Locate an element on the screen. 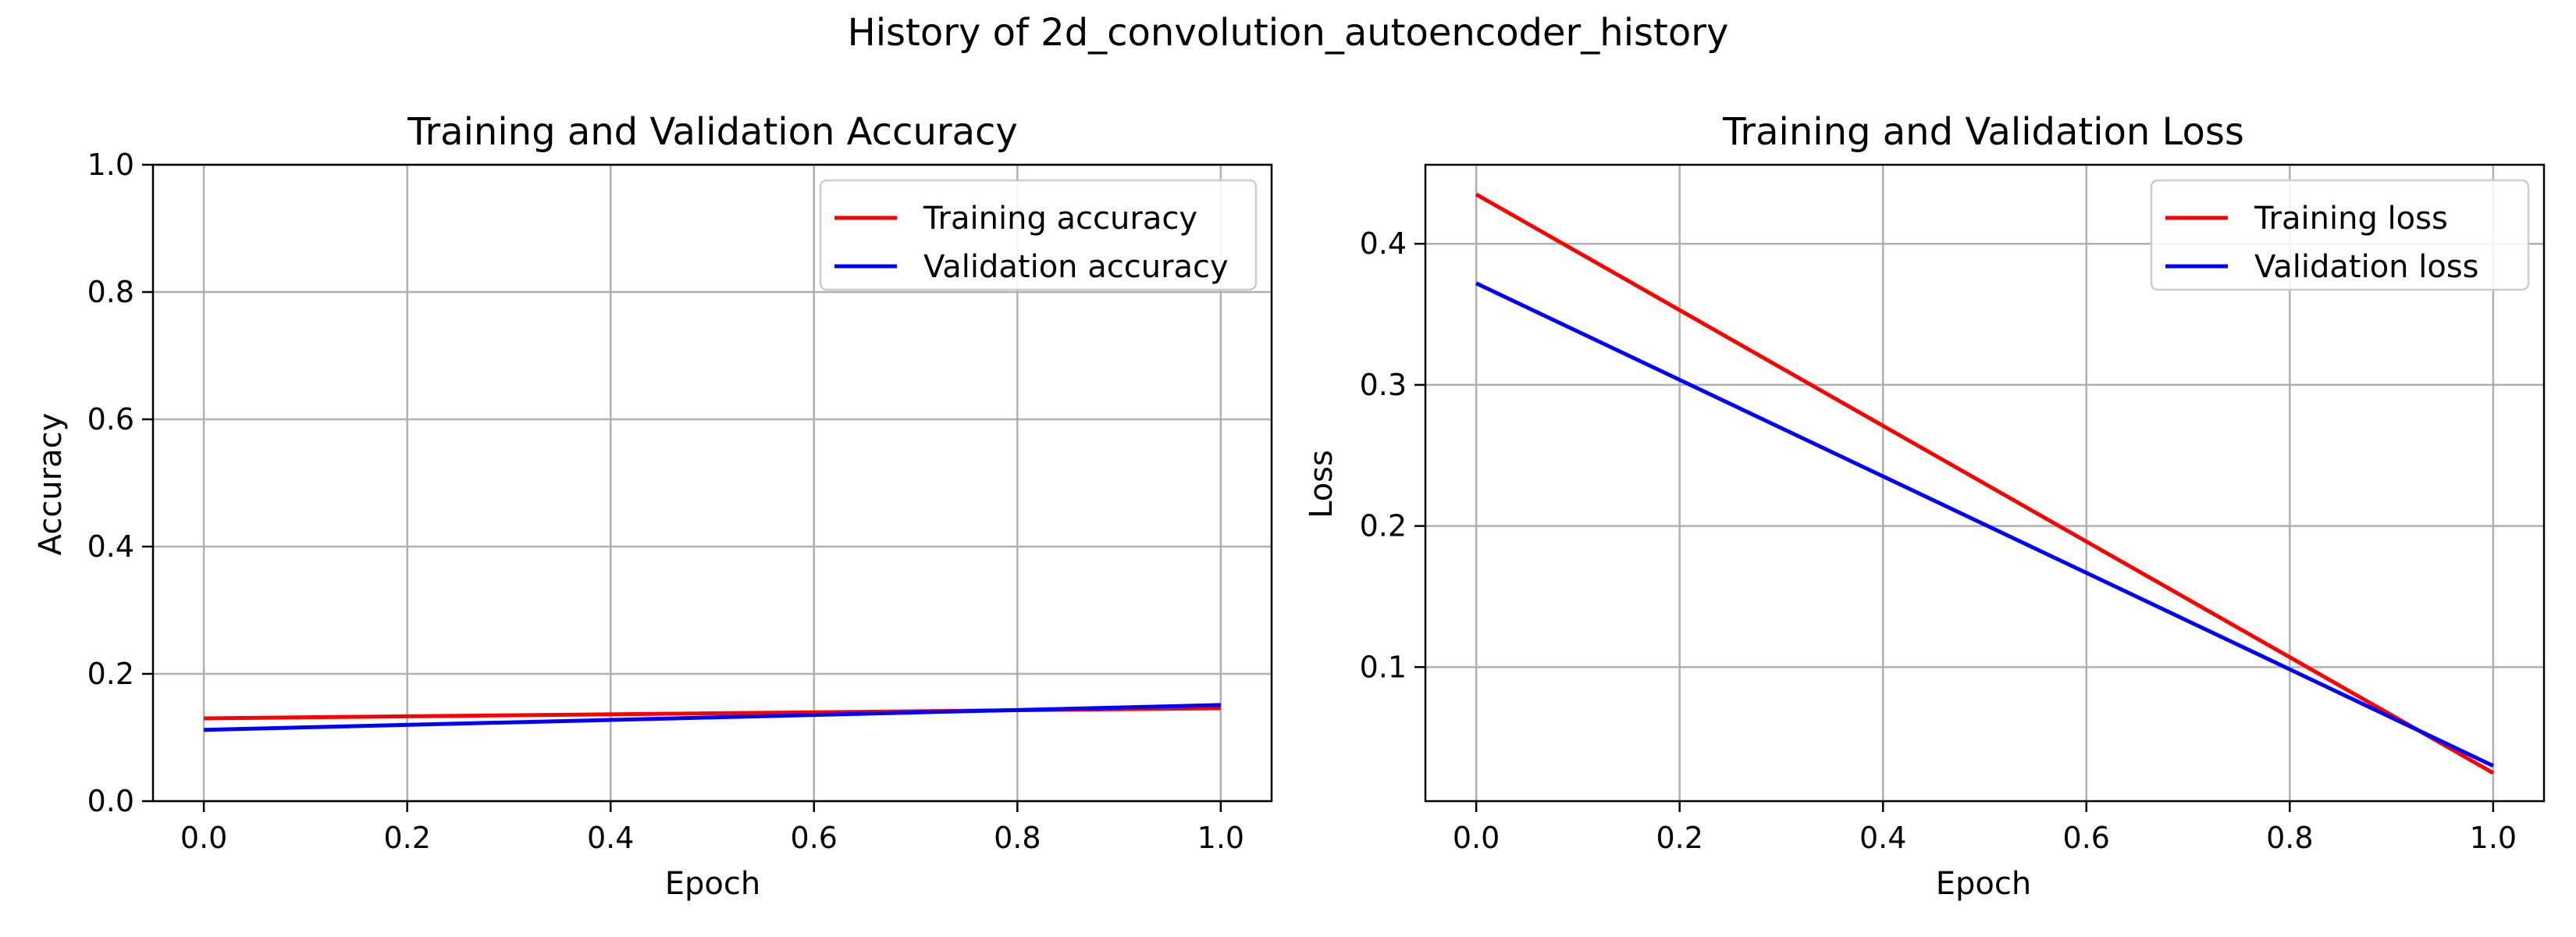 This screenshot has height=937, width=2576. loss-x-axis-label: Epoch is located at coordinates (1983, 884).